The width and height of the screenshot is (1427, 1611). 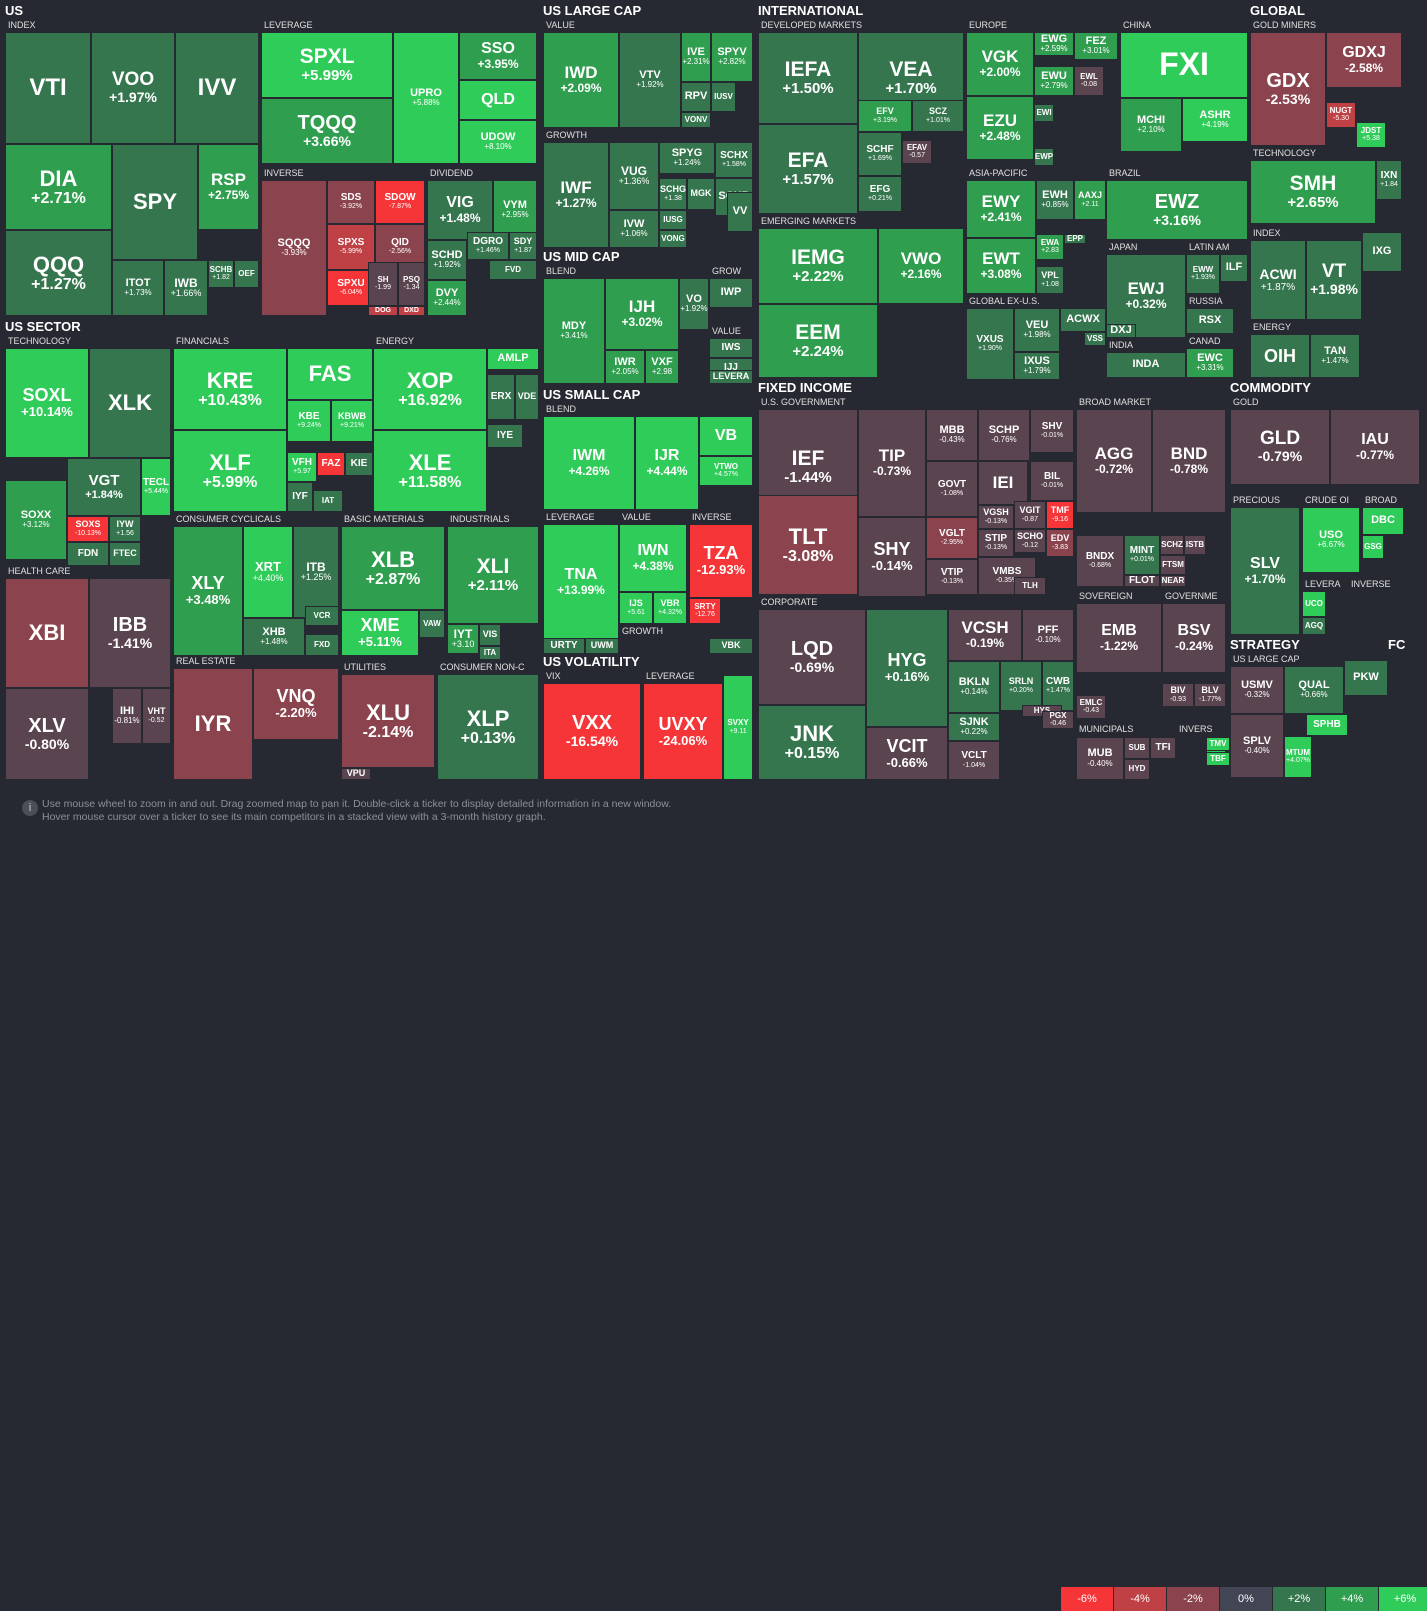 I want to click on ticker-tile-gdx: GDX -2.53%, so click(x=1288, y=89).